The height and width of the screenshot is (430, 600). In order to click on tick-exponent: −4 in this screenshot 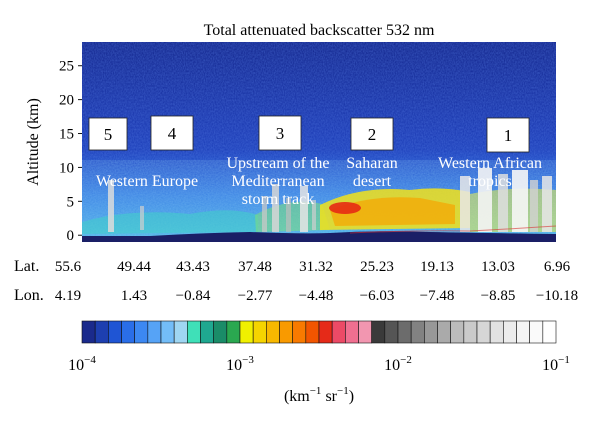, I will do `click(90, 360)`.